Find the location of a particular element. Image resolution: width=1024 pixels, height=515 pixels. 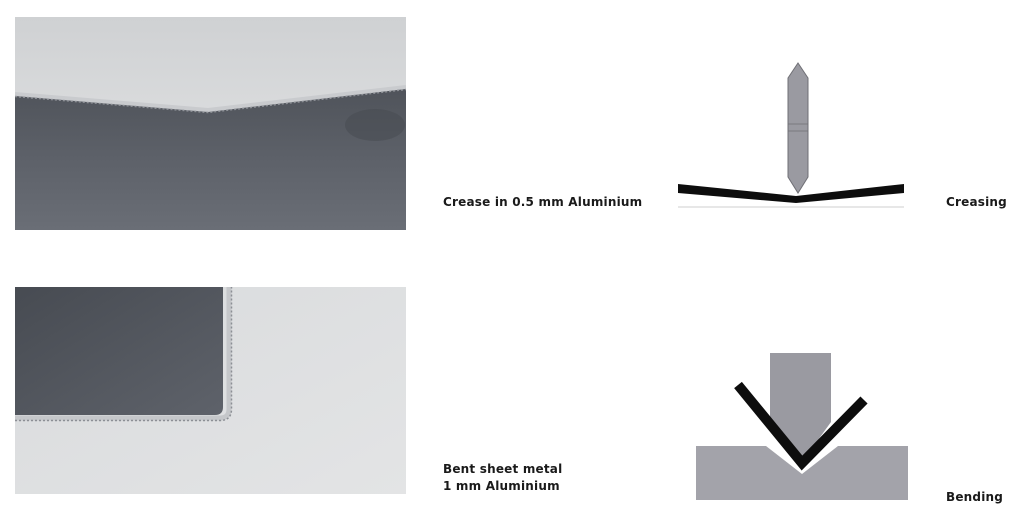

bent-sheet-caption-line-2: 1 mm Aluminium is located at coordinates (501, 486).